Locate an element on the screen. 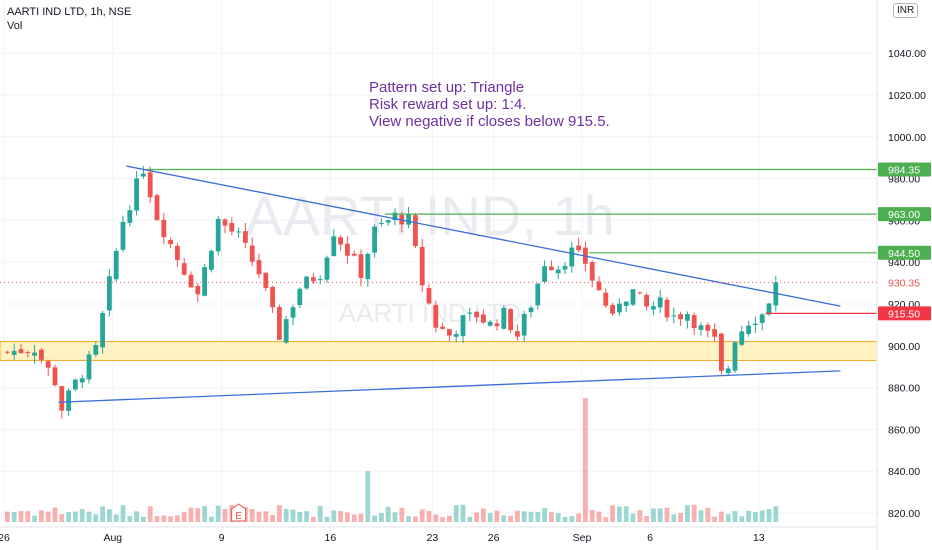 Image resolution: width=932 pixels, height=550 pixels. x-tick-label: 13 is located at coordinates (759, 538).